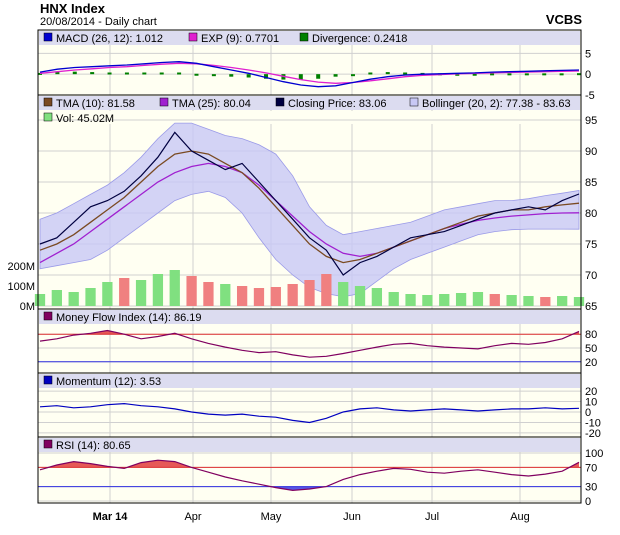 The image size is (620, 535). What do you see at coordinates (95, 104) in the screenshot?
I see `price-legend-label-0: TMA (10): 81.58` at bounding box center [95, 104].